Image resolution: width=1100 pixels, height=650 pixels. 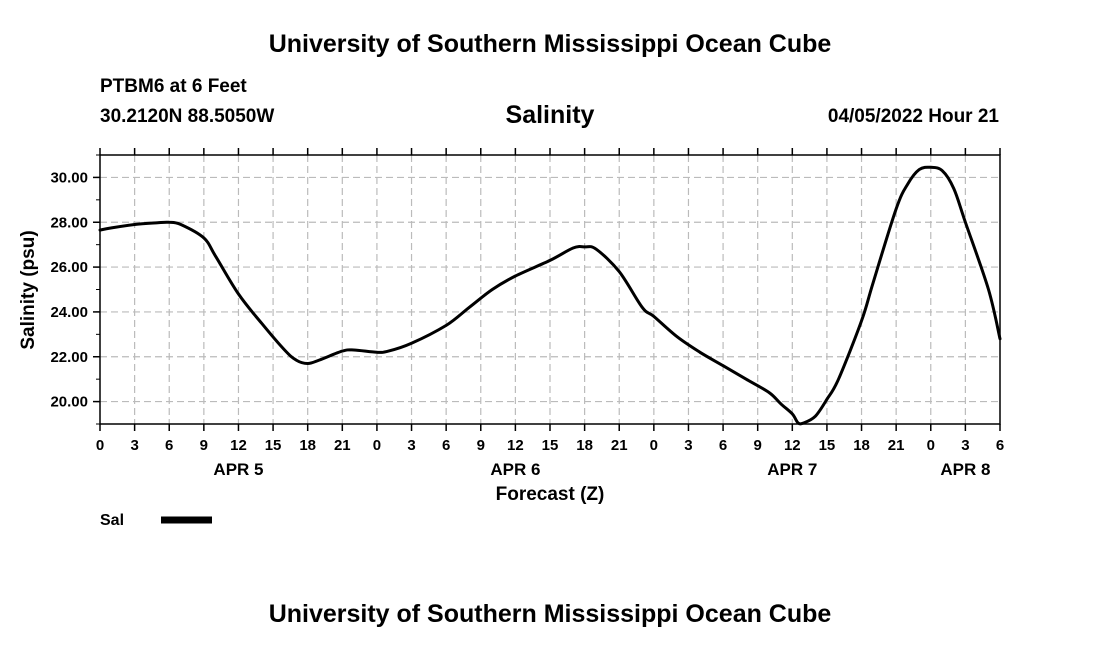 I want to click on x-axis-title: Forecast (Z), so click(x=550, y=494).